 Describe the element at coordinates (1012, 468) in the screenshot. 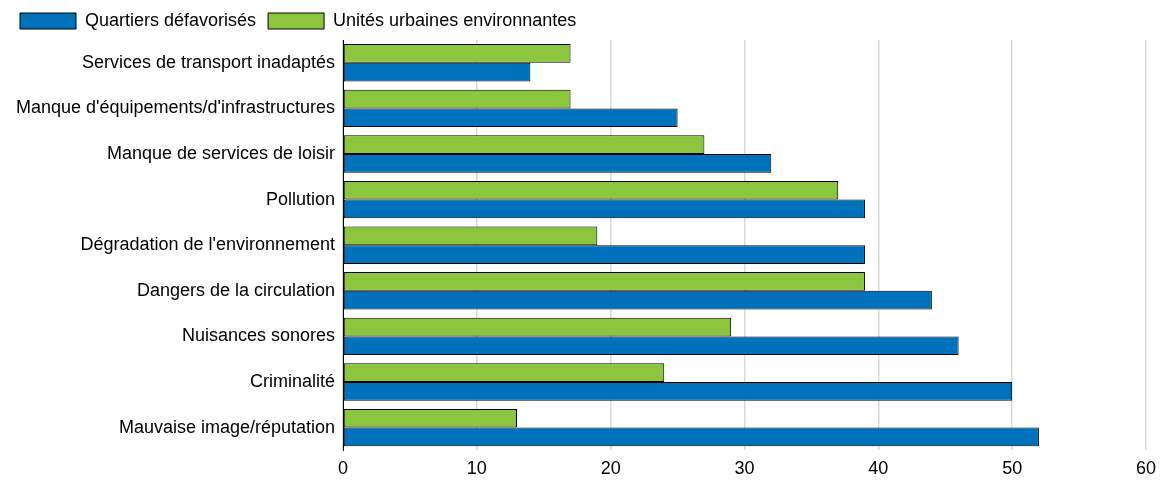

I see `x-tick-label: 50` at that location.